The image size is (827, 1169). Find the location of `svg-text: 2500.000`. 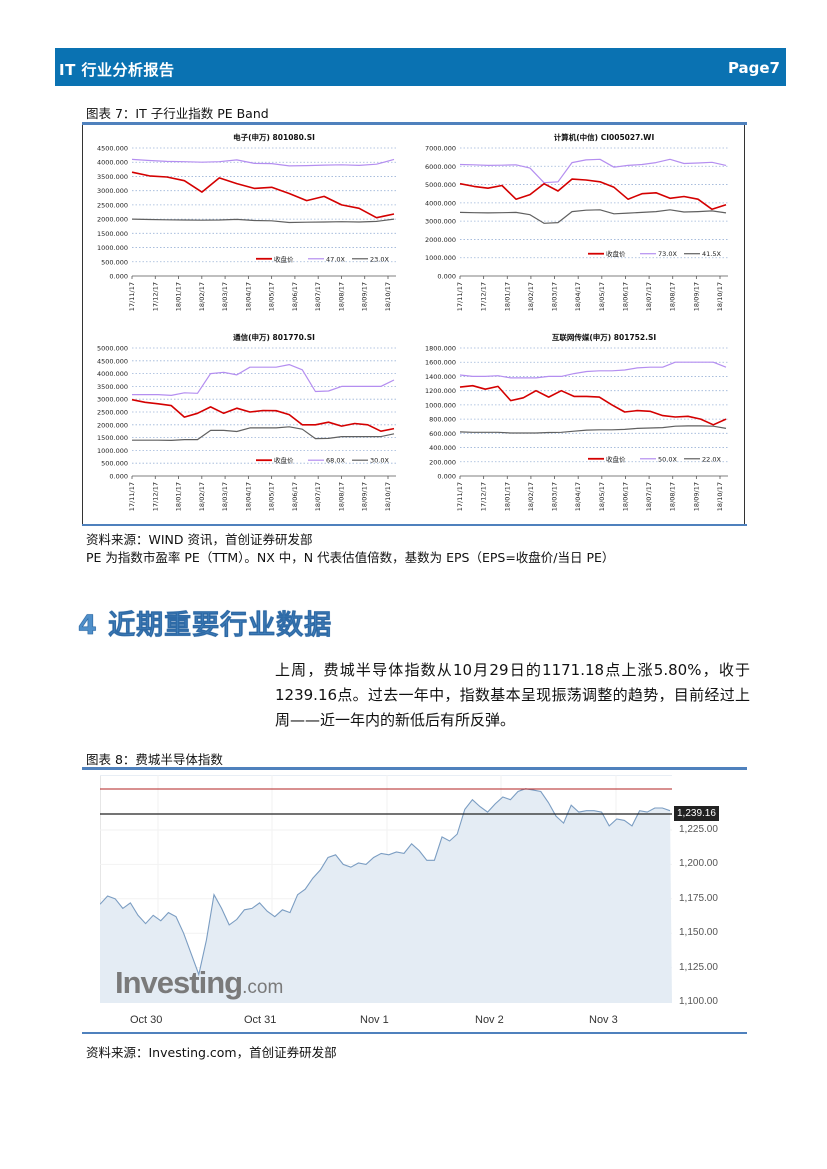

svg-text: 2500.000 is located at coordinates (112, 205).